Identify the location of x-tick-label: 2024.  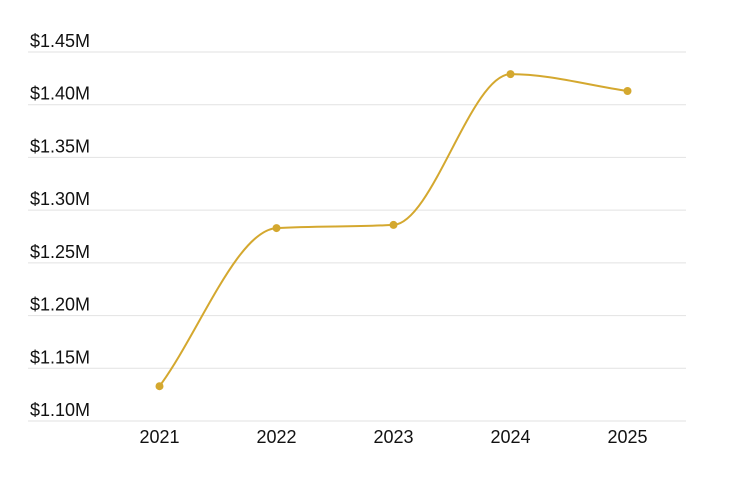
(510, 437).